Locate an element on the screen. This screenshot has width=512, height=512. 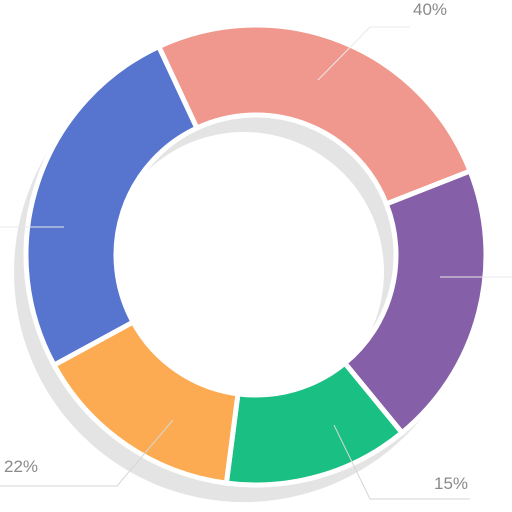
leader-line-s1 is located at coordinates (363, 53).